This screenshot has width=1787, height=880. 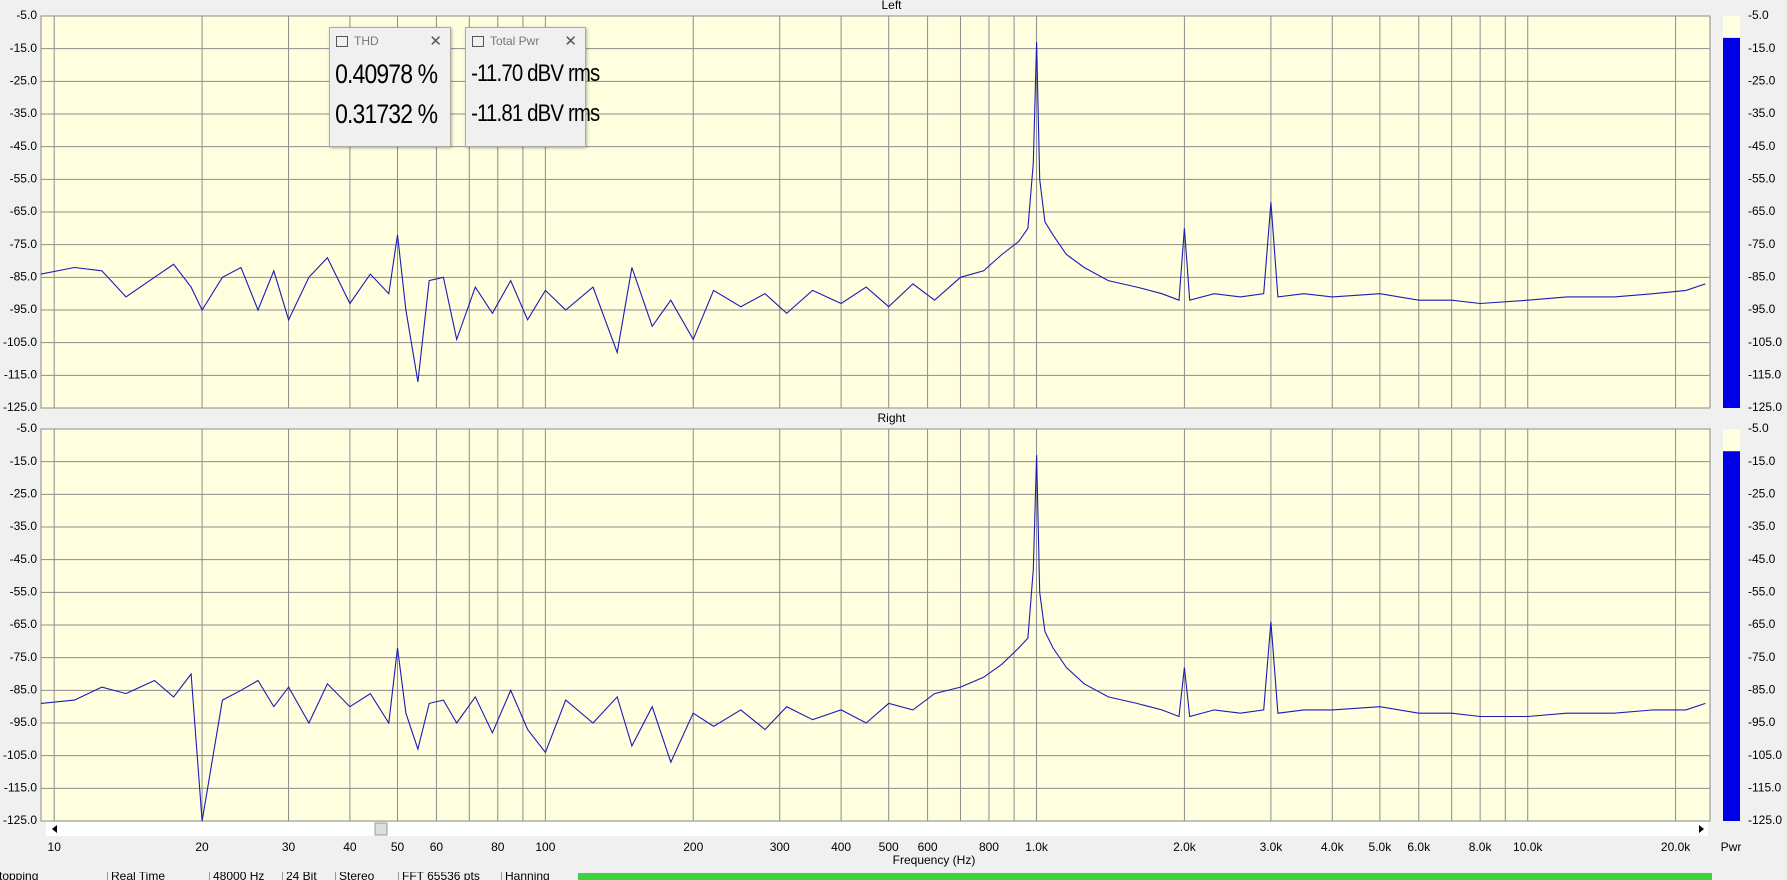 I want to click on window-title: Total Pwr, so click(x=515, y=41).